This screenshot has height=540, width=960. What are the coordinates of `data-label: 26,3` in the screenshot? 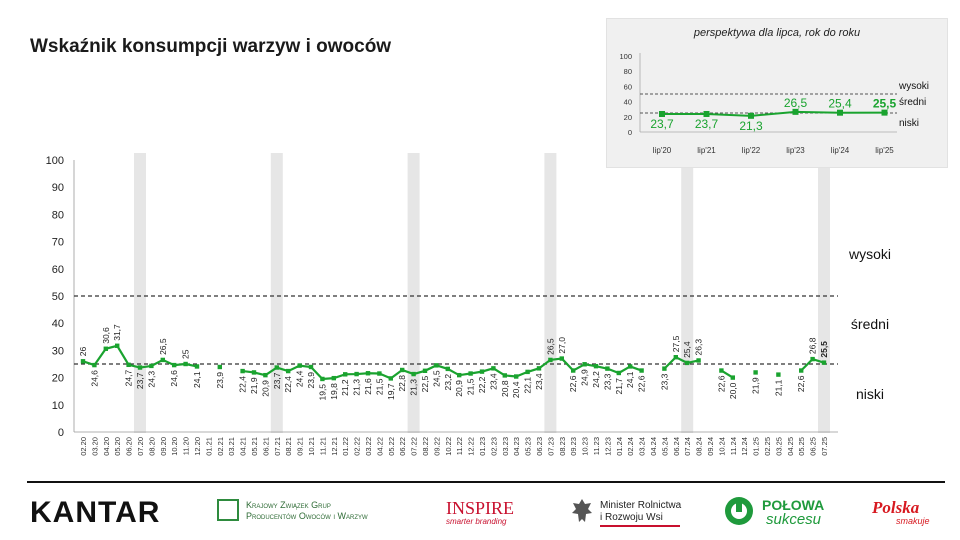 It's located at (699, 347).